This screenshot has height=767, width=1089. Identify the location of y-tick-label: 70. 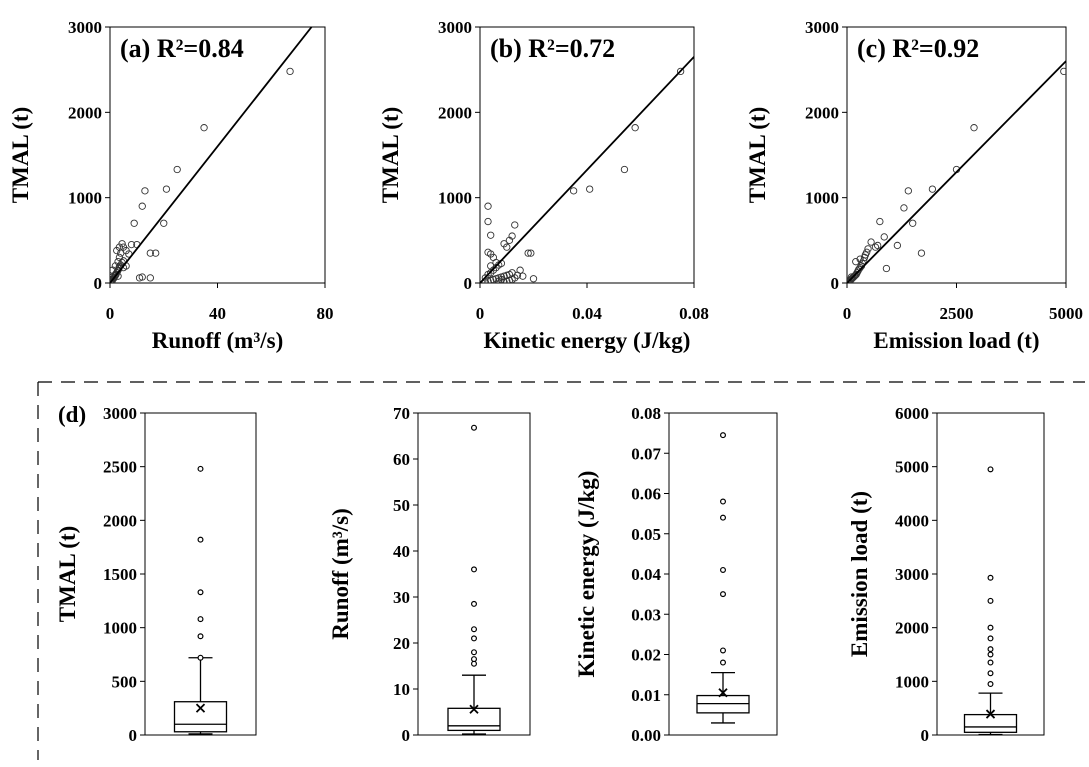
(401, 413).